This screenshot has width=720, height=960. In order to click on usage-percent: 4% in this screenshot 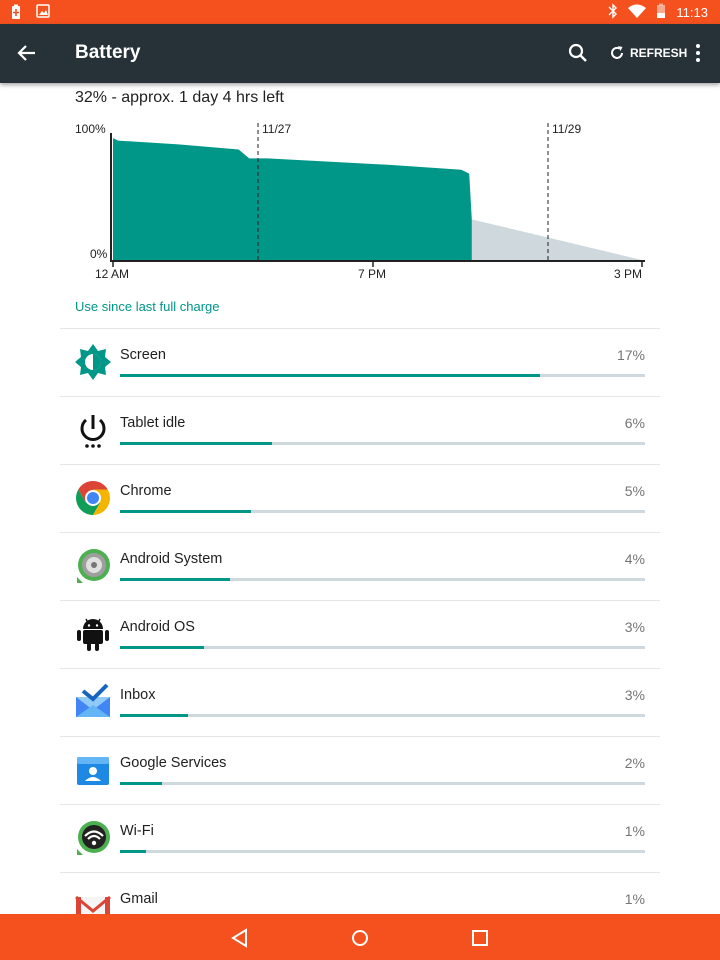, I will do `click(634, 559)`.